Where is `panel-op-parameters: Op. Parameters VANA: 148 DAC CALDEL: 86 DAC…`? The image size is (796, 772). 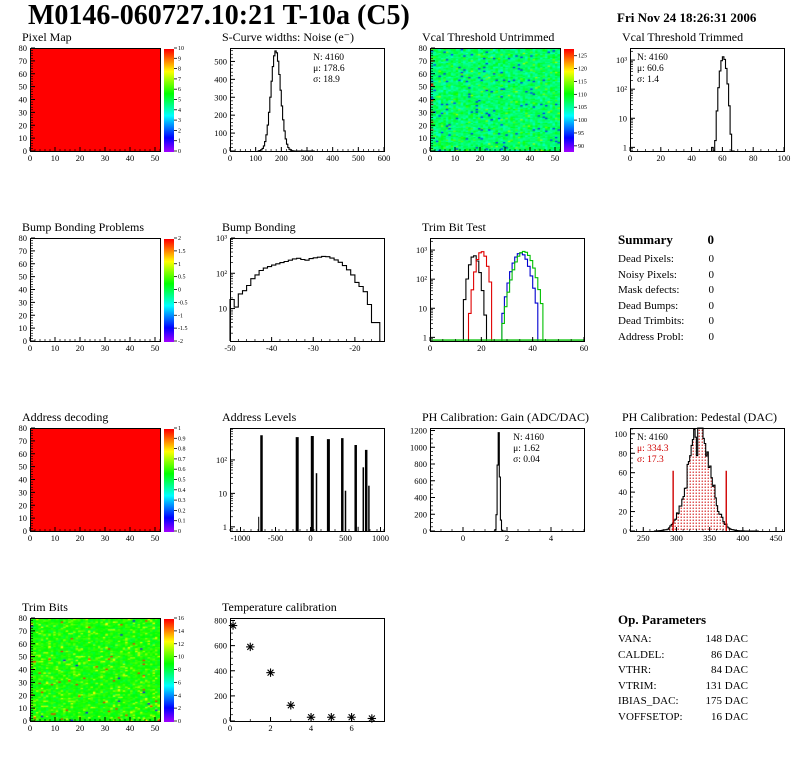
panel-op-parameters: Op. Parameters VANA: 148 DAC CALDEL: 86 DAC… is located at coordinates (699, 678).